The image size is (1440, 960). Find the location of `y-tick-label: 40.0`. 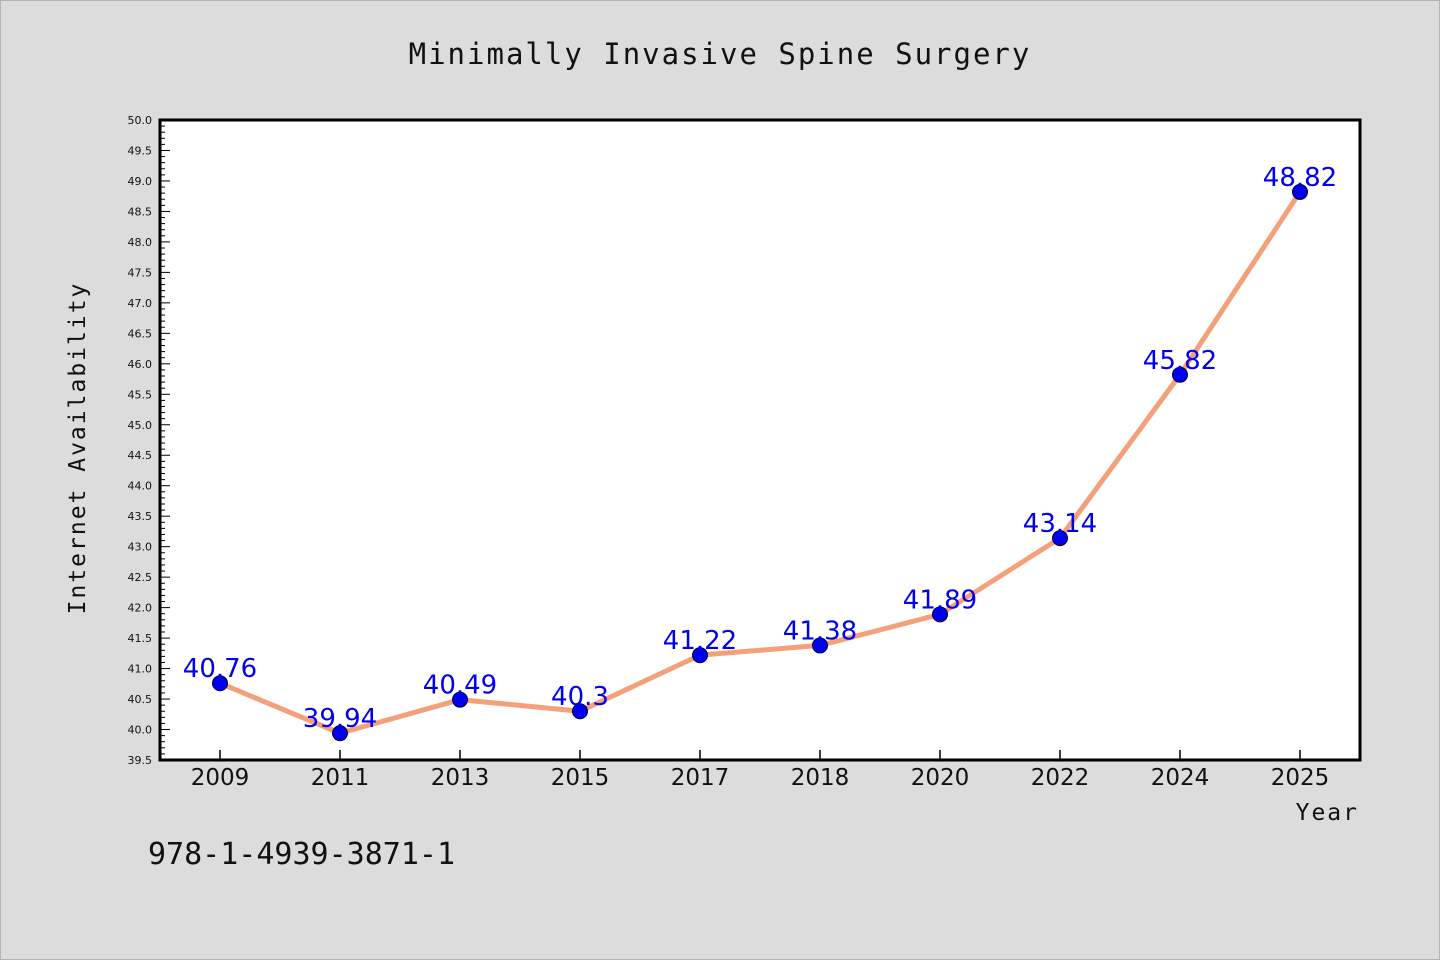

y-tick-label: 40.0 is located at coordinates (140, 730).